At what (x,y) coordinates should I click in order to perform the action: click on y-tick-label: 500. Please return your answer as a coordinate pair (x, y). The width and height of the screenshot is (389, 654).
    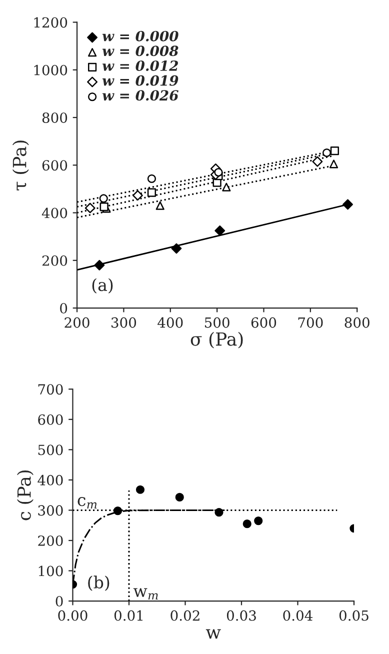
    Looking at the image, I should click on (50, 450).